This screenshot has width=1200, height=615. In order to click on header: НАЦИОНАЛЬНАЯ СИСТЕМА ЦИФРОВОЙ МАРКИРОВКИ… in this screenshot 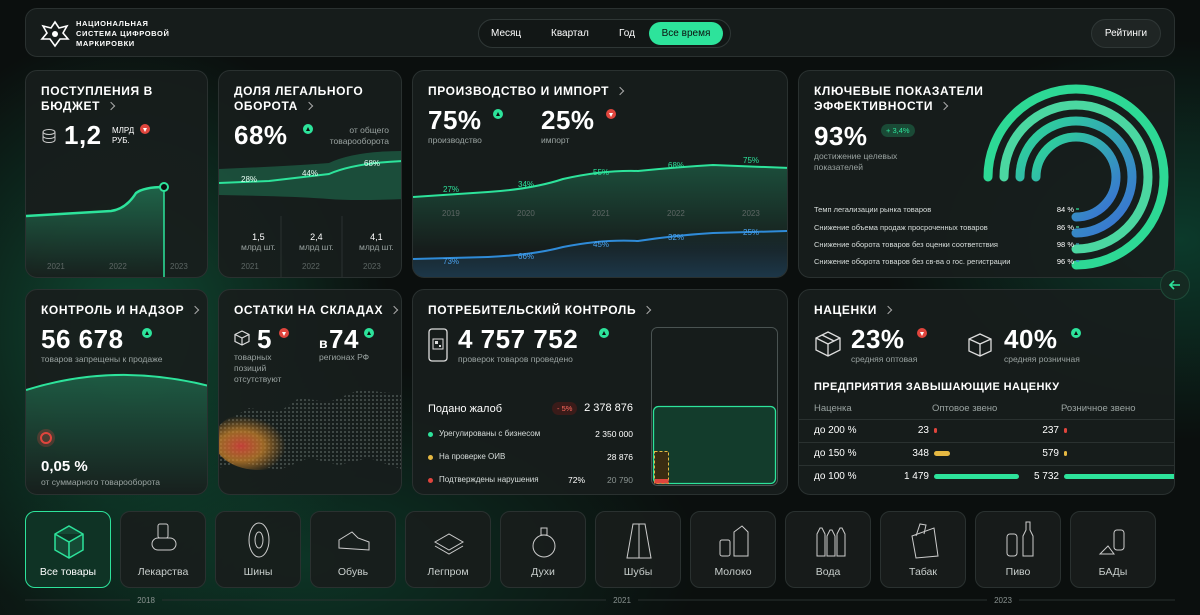, I will do `click(600, 32)`.